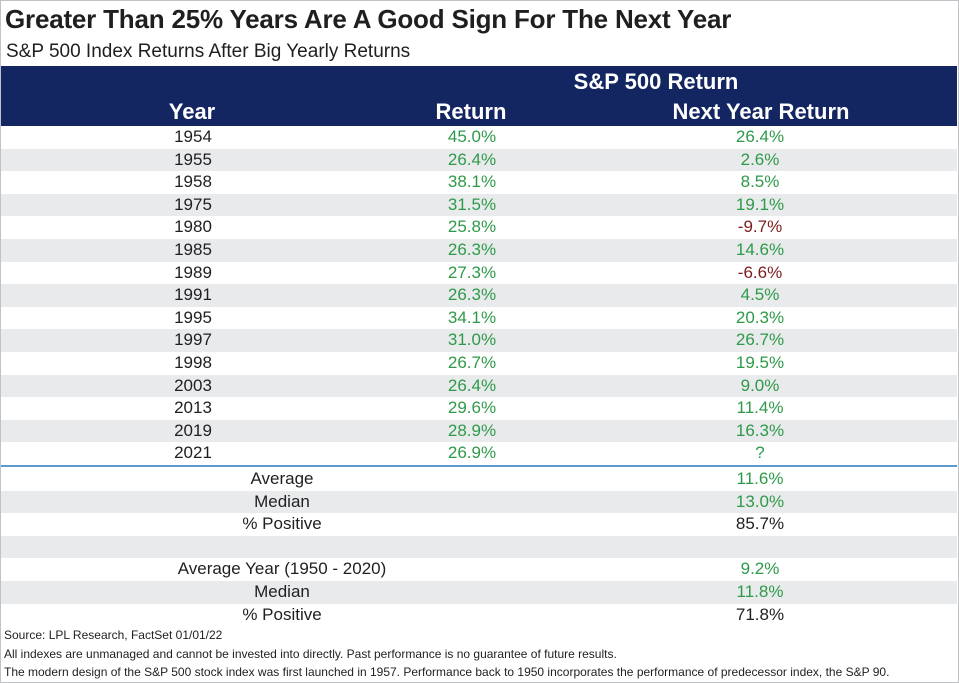 The height and width of the screenshot is (683, 959). What do you see at coordinates (479, 479) in the screenshot?
I see `summary-row: Average 11.6%` at bounding box center [479, 479].